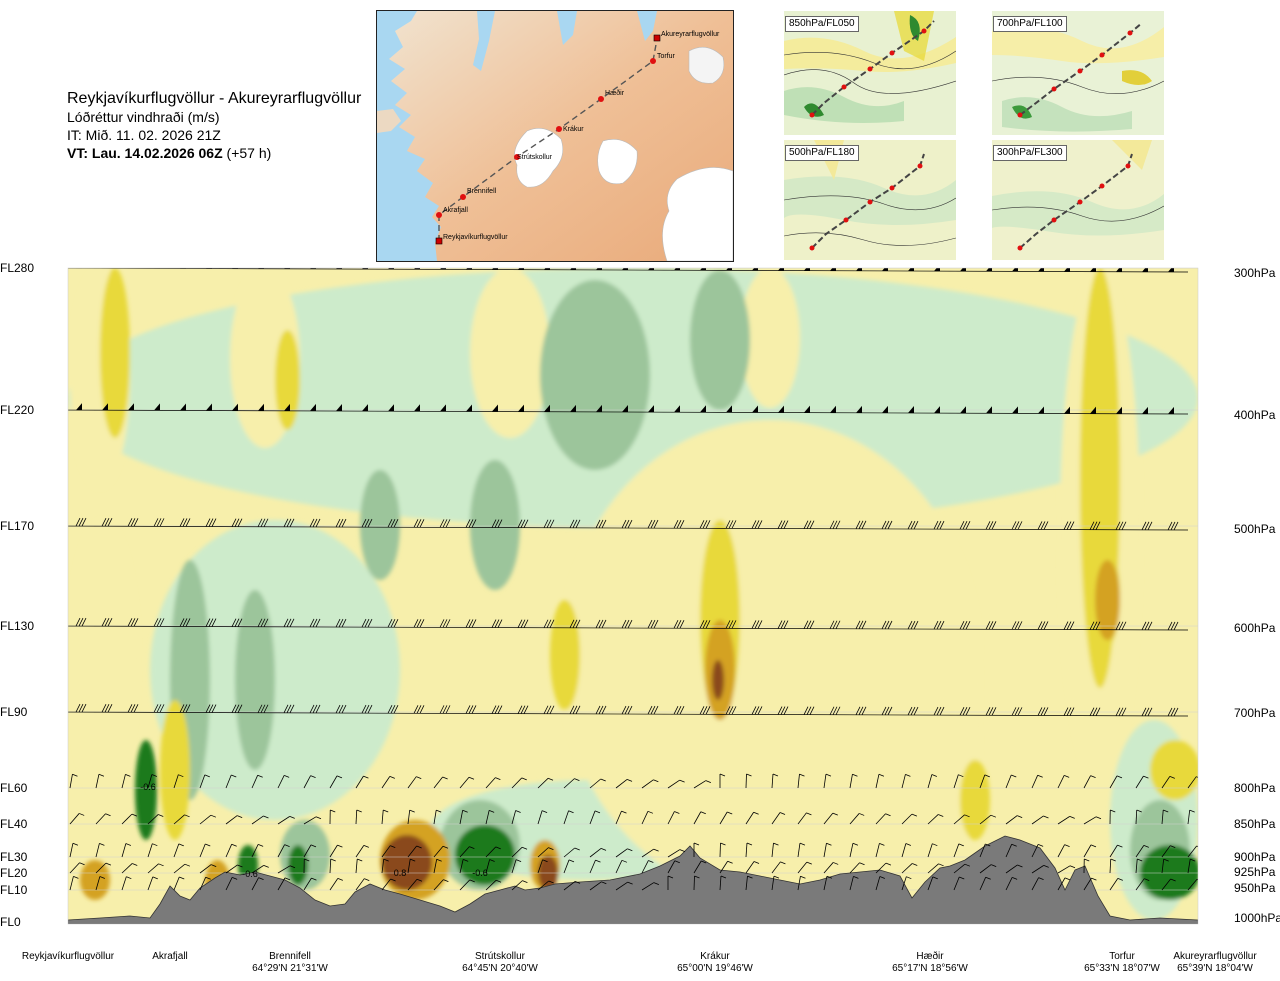 Image resolution: width=1280 pixels, height=981 pixels. I want to click on route-point-label: Akureyrarflugvöllur 65°39'N 18°04'W, so click(1215, 963).